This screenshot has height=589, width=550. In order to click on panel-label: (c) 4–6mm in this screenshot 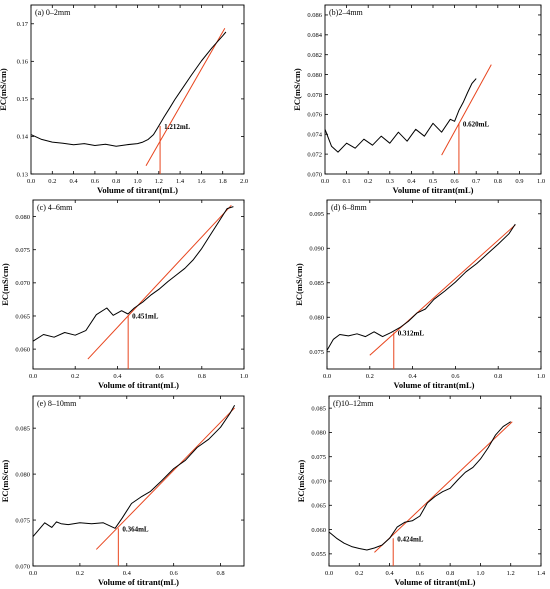, I will do `click(55, 207)`.